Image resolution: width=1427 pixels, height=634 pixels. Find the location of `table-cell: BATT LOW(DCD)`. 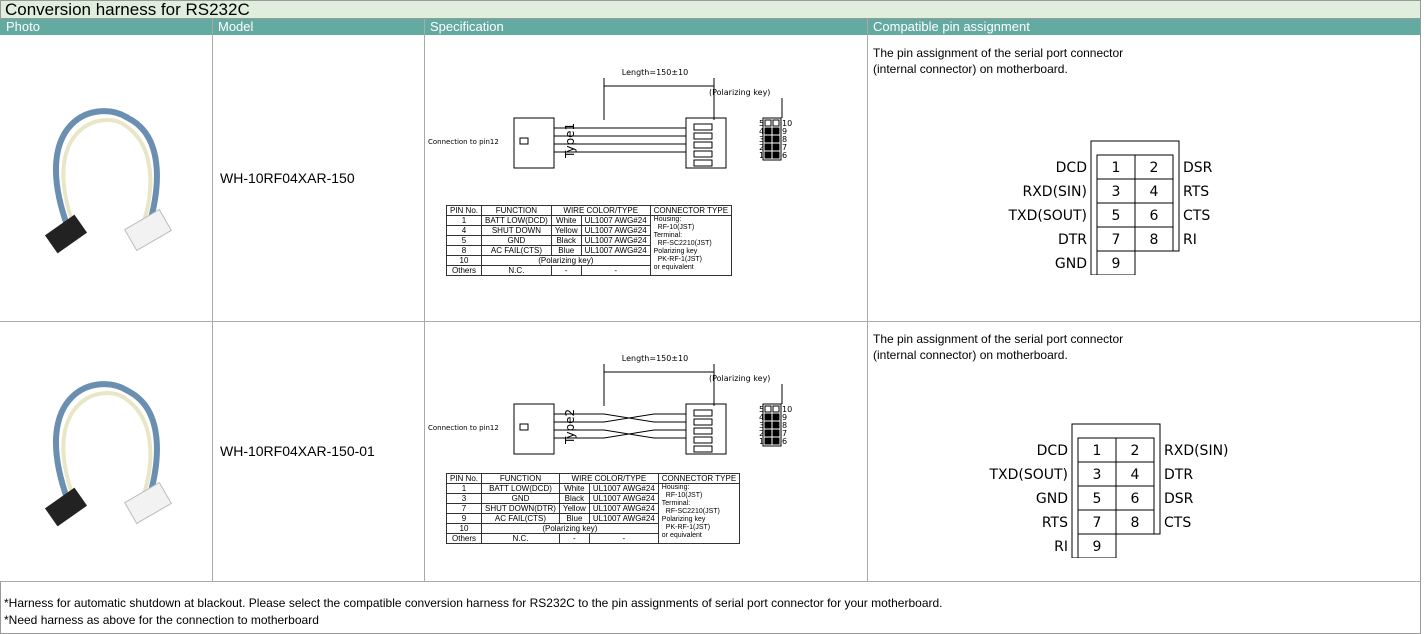

table-cell: BATT LOW(DCD) is located at coordinates (520, 488).